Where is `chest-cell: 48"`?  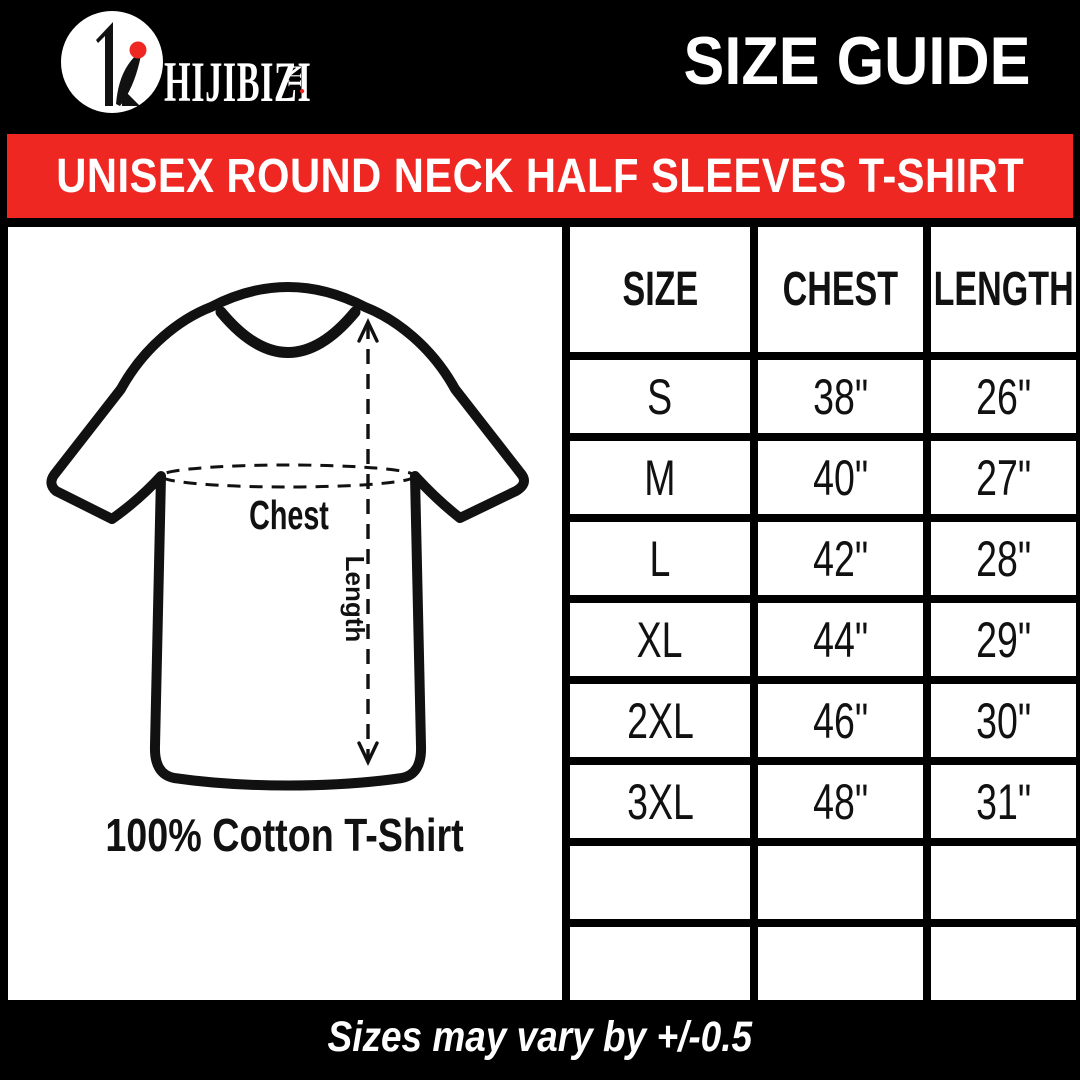
chest-cell: 48" is located at coordinates (840, 801).